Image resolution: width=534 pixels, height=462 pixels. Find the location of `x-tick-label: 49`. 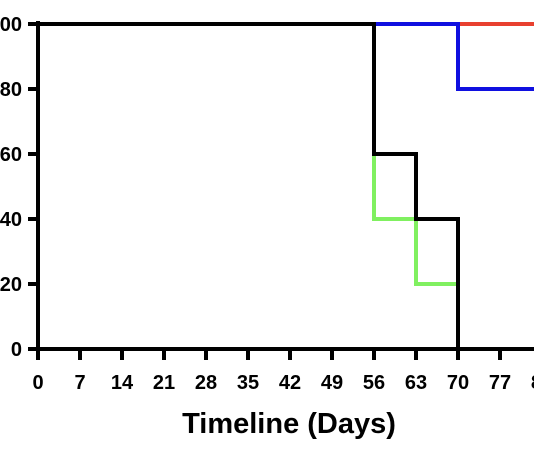

x-tick-label: 49 is located at coordinates (332, 383).